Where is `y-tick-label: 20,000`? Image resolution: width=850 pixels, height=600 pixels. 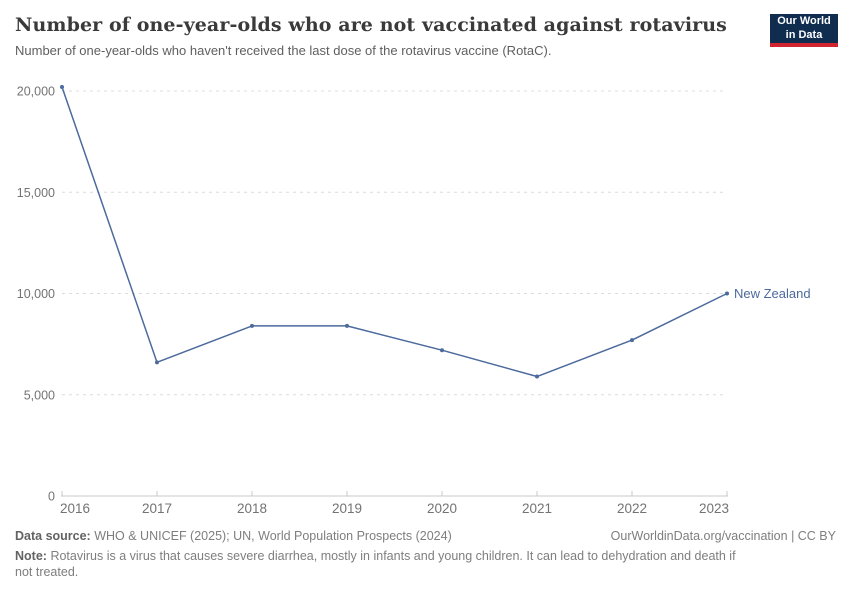 y-tick-label: 20,000 is located at coordinates (36, 92).